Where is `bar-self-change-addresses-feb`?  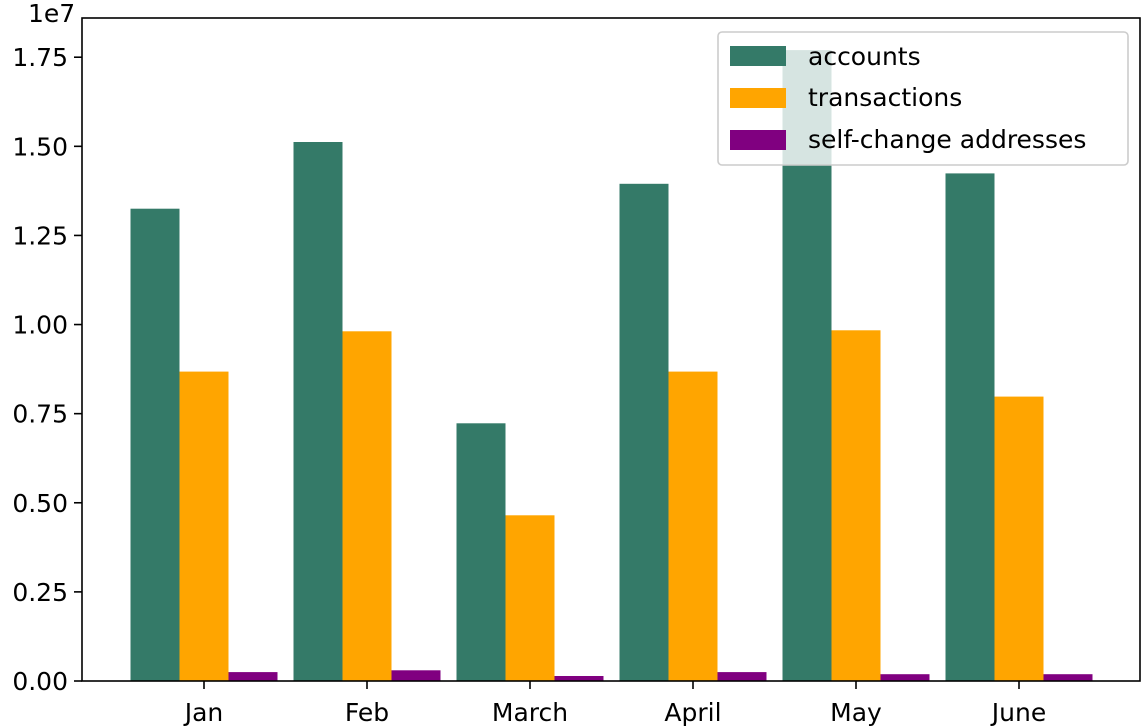
bar-self-change-addresses-feb is located at coordinates (416, 675).